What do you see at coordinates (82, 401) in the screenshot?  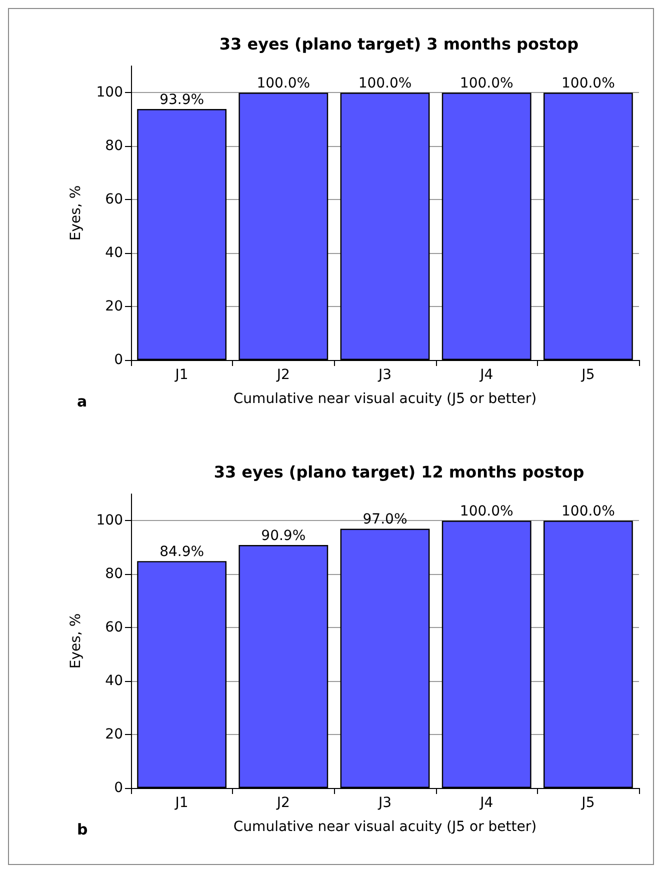 I see `text: a` at bounding box center [82, 401].